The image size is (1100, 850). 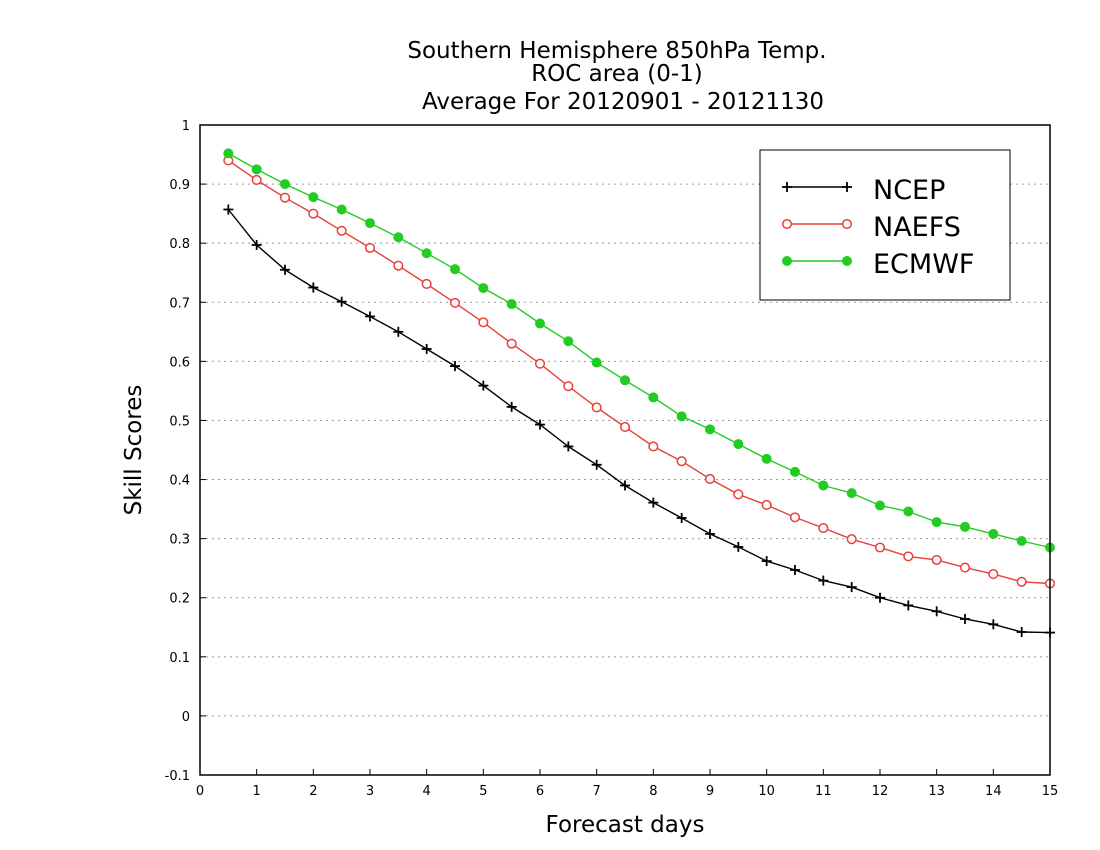 What do you see at coordinates (179, 481) in the screenshot?
I see `y-tick-label: 0.4` at bounding box center [179, 481].